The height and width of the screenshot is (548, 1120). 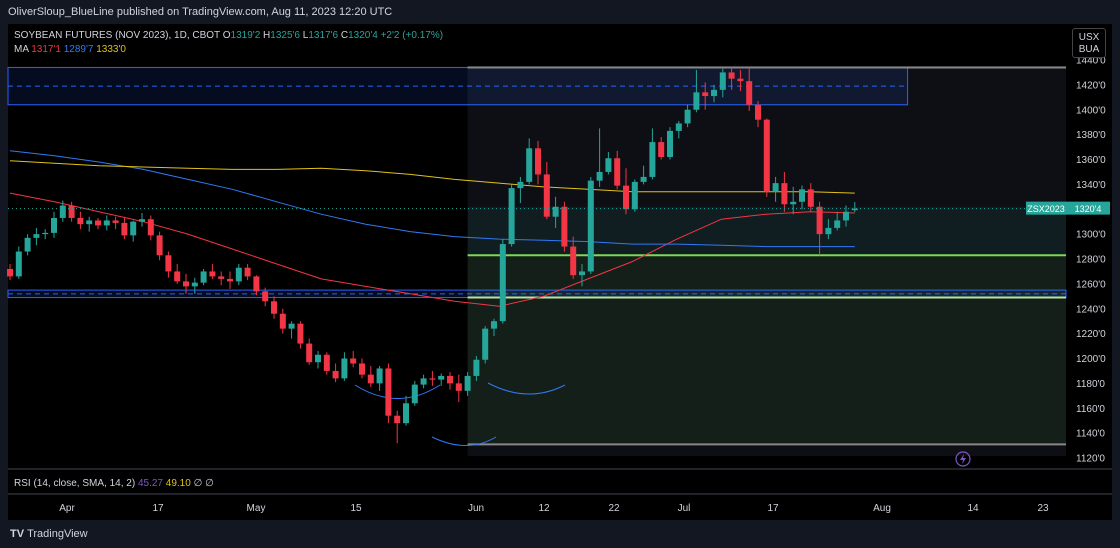 I want to click on tradingview-logo: TV TradingView, so click(x=49, y=534).